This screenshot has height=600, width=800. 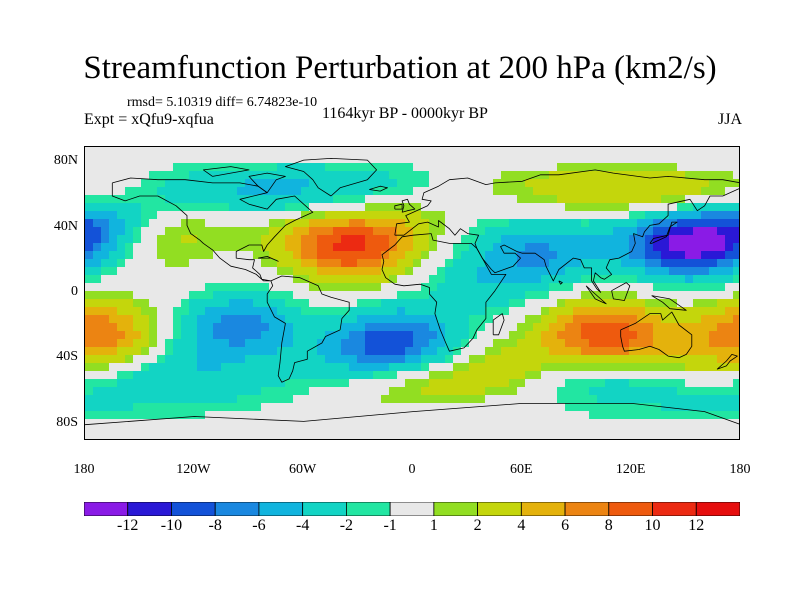 What do you see at coordinates (412, 469) in the screenshot?
I see `lon-tick-label: 0` at bounding box center [412, 469].